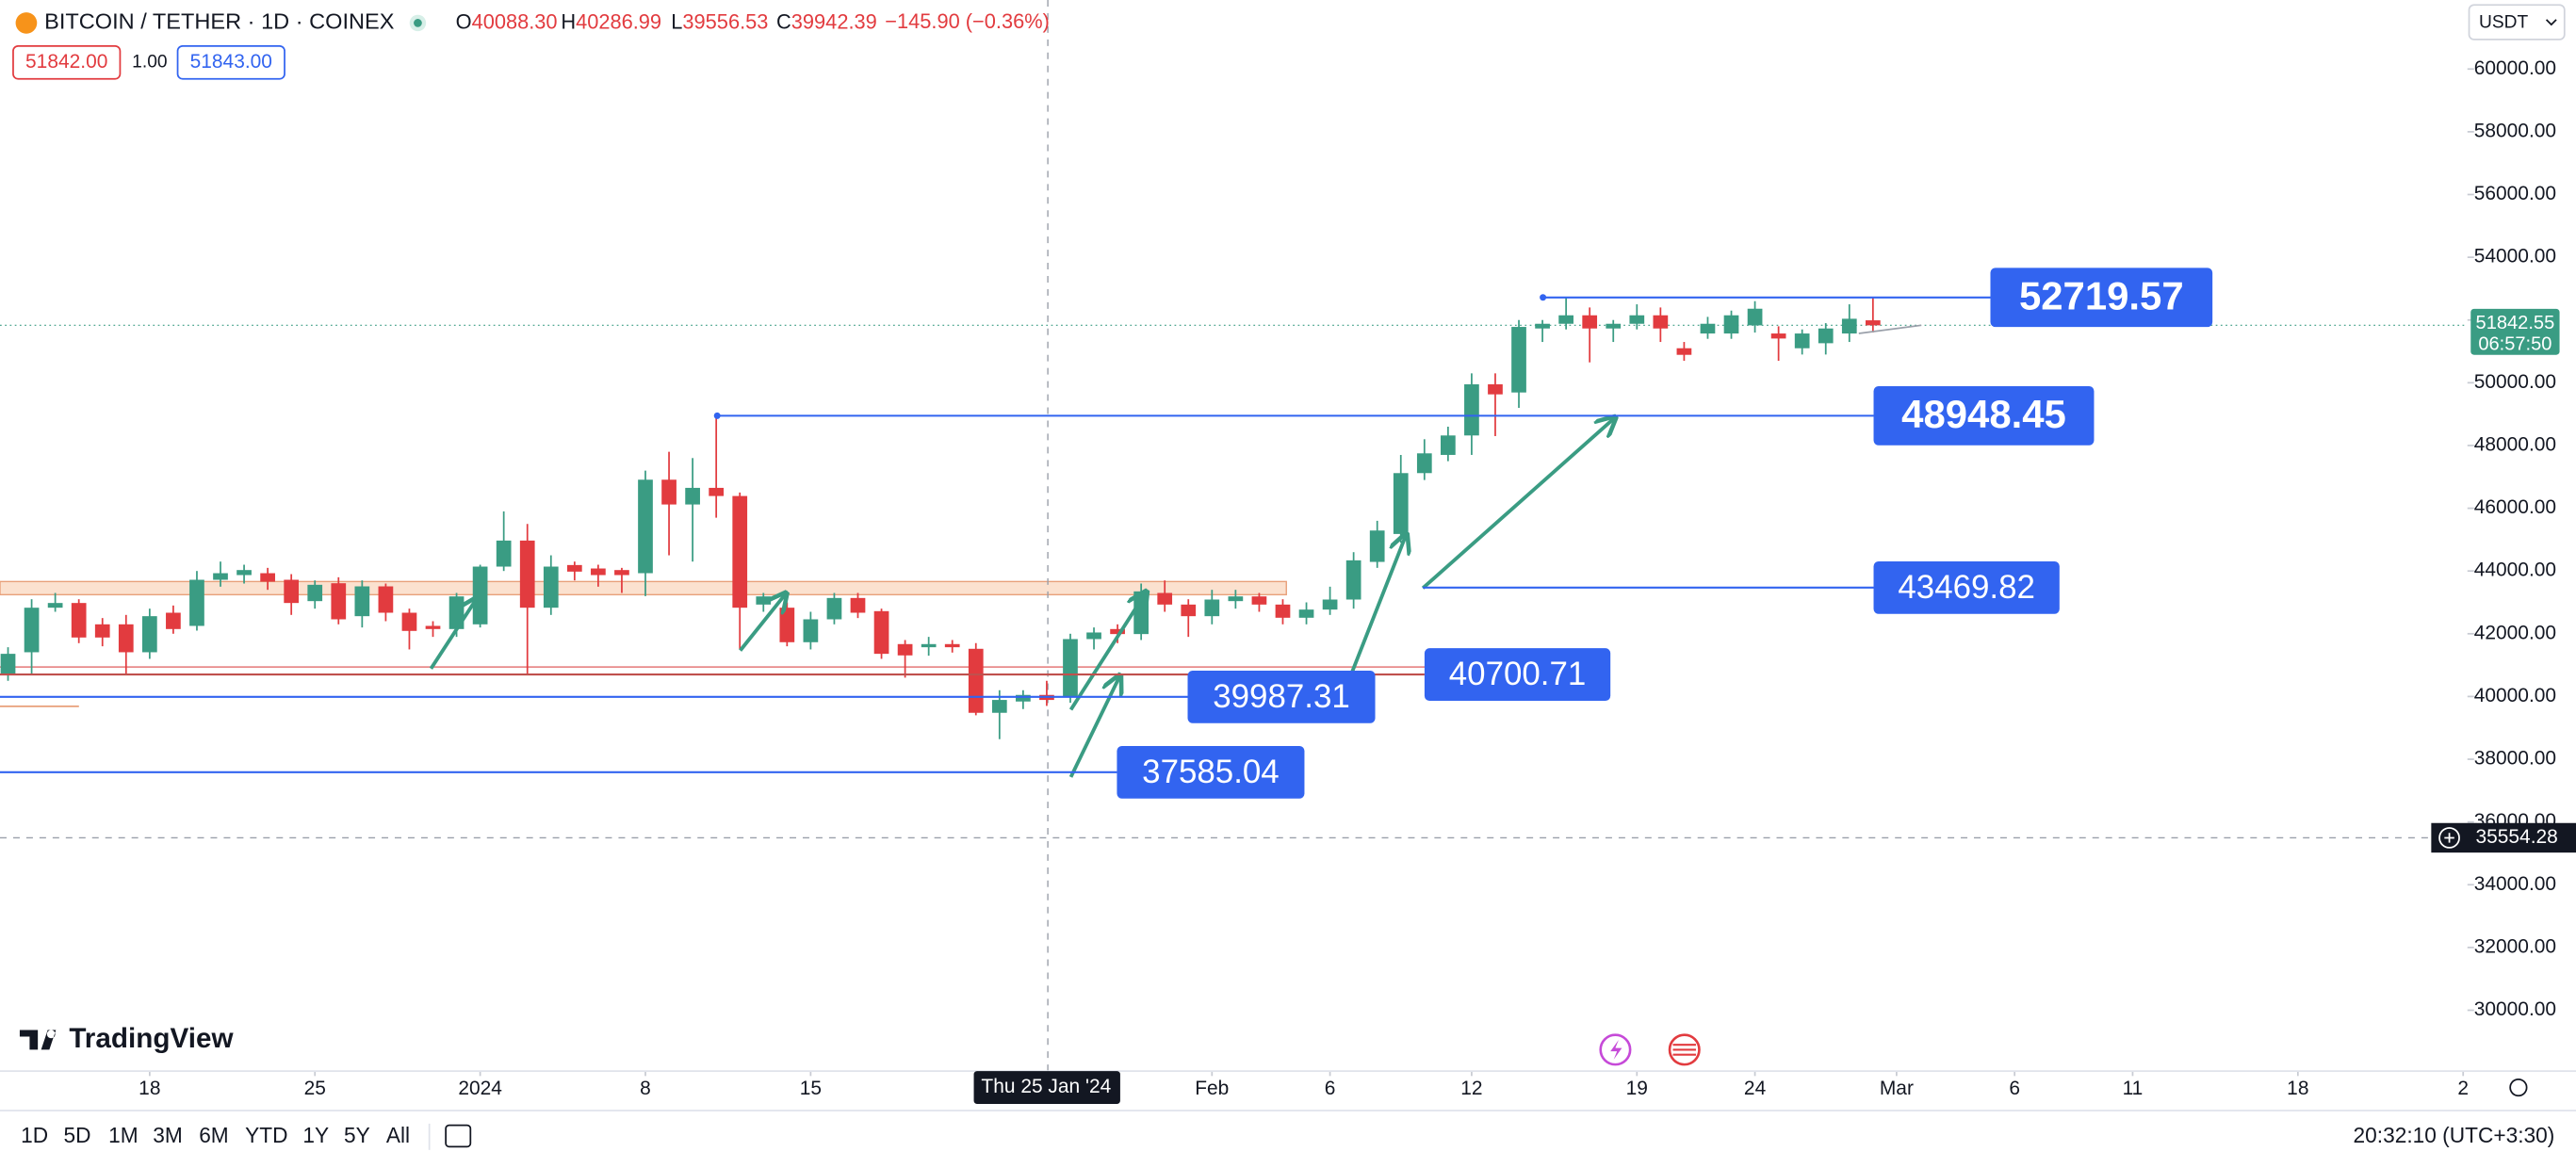 The image size is (2576, 1168). What do you see at coordinates (2014, 1088) in the screenshot?
I see `x-tick-label: 6` at bounding box center [2014, 1088].